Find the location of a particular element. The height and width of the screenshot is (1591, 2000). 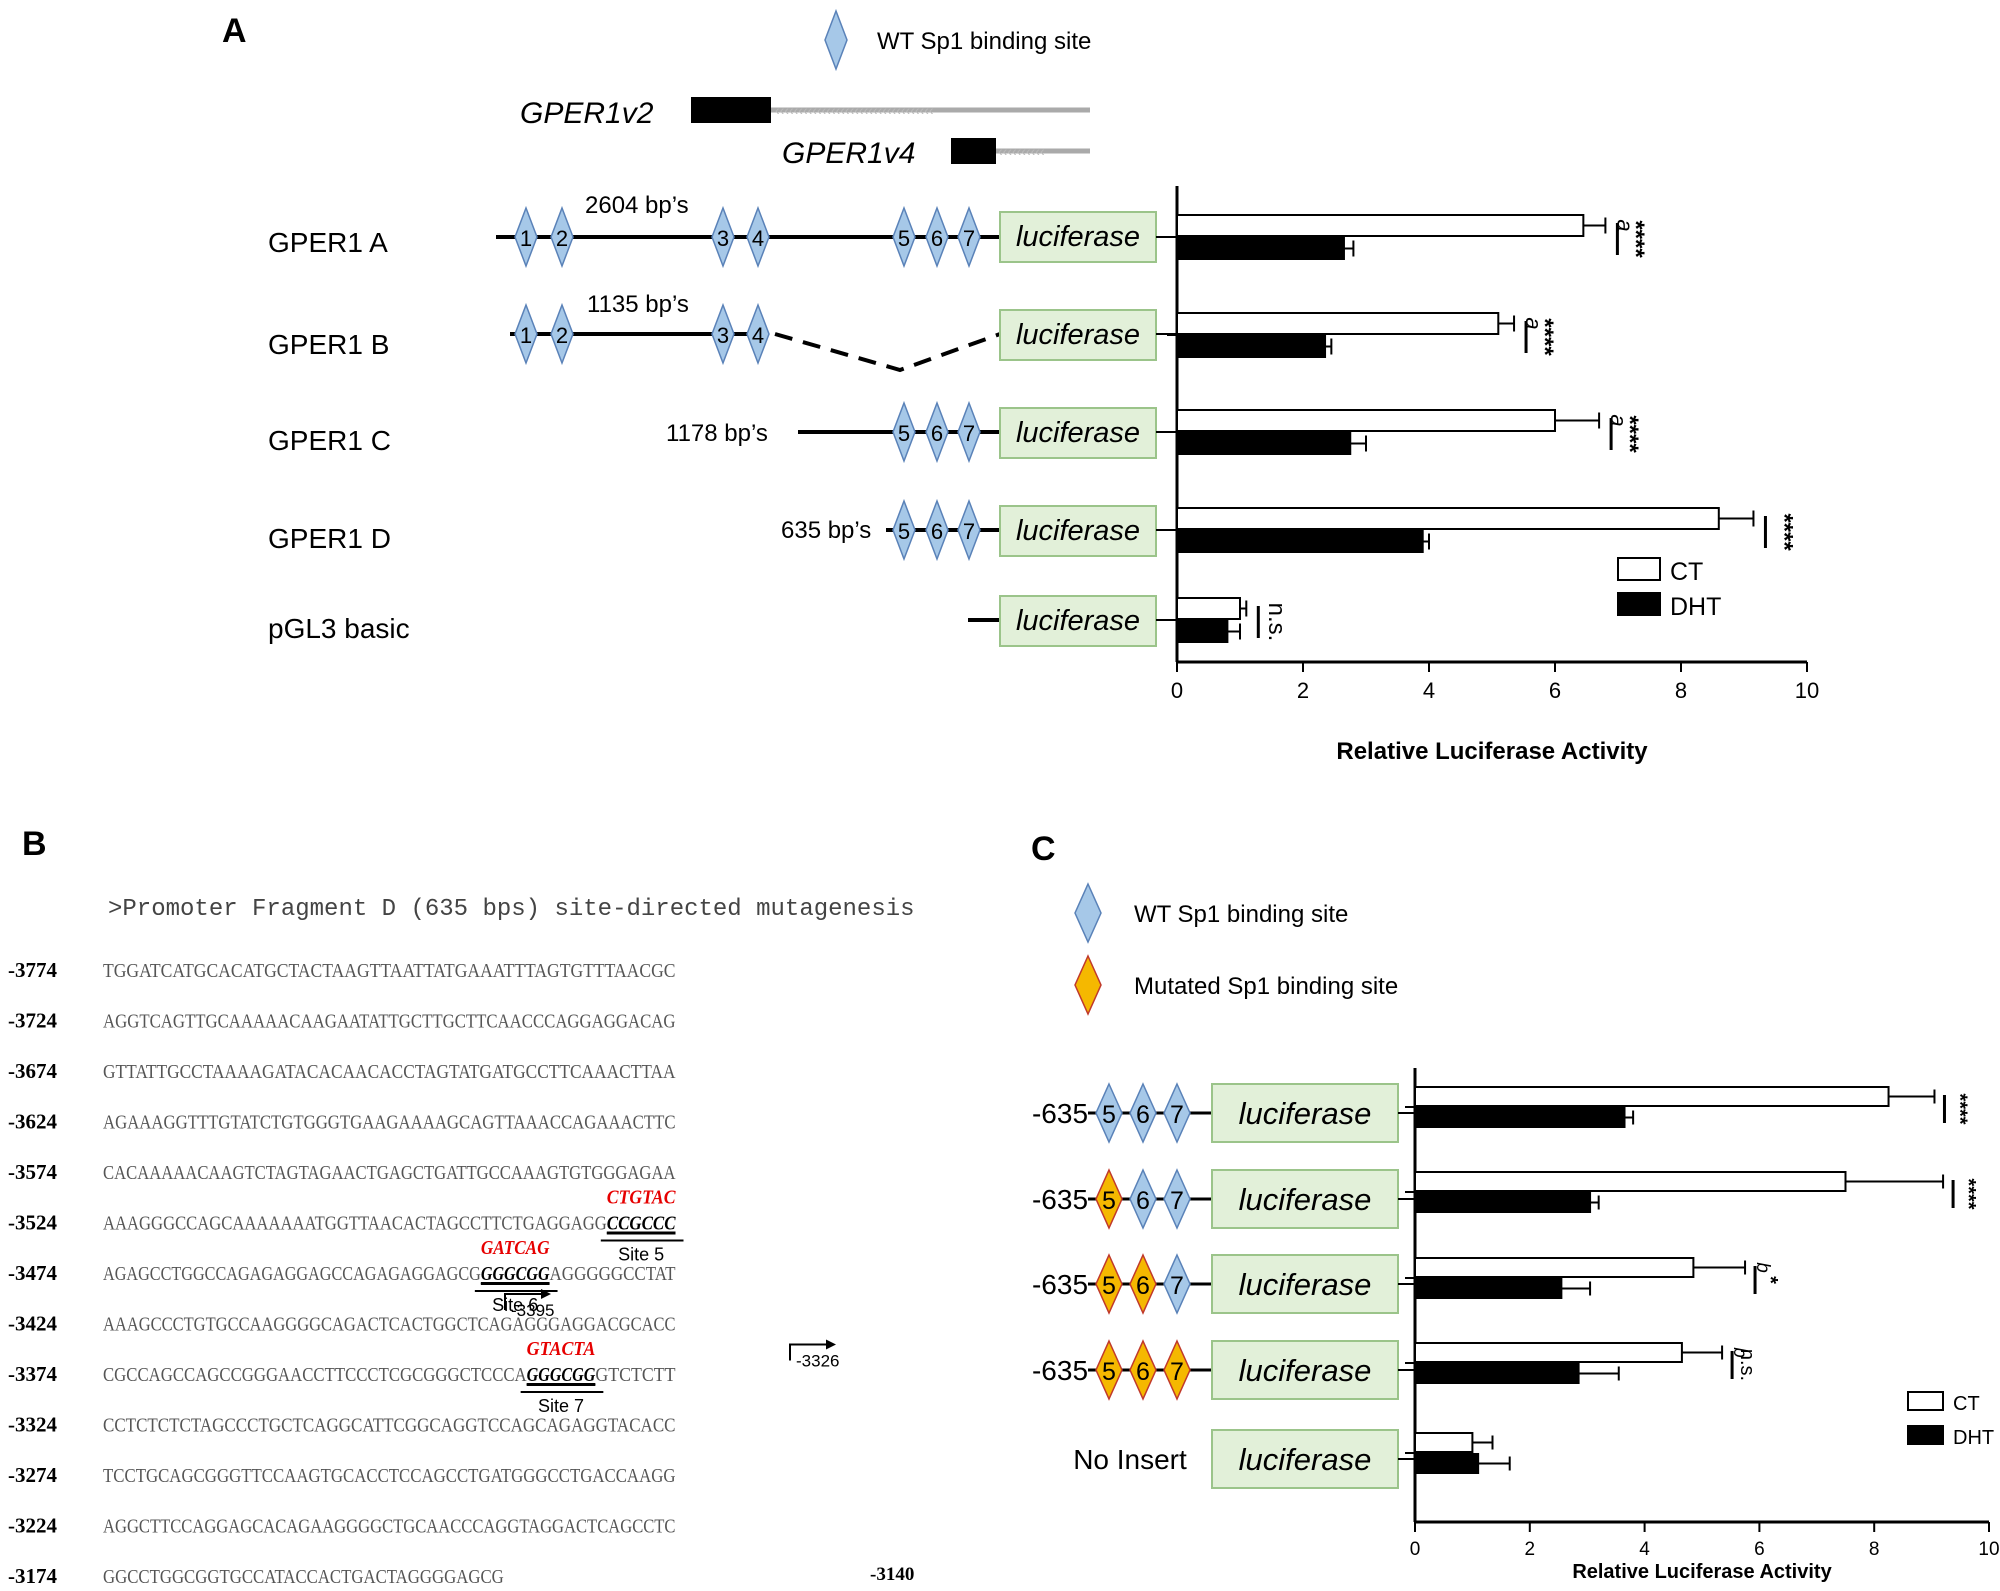

sequence-position: -3724 is located at coordinates (32, 1021).